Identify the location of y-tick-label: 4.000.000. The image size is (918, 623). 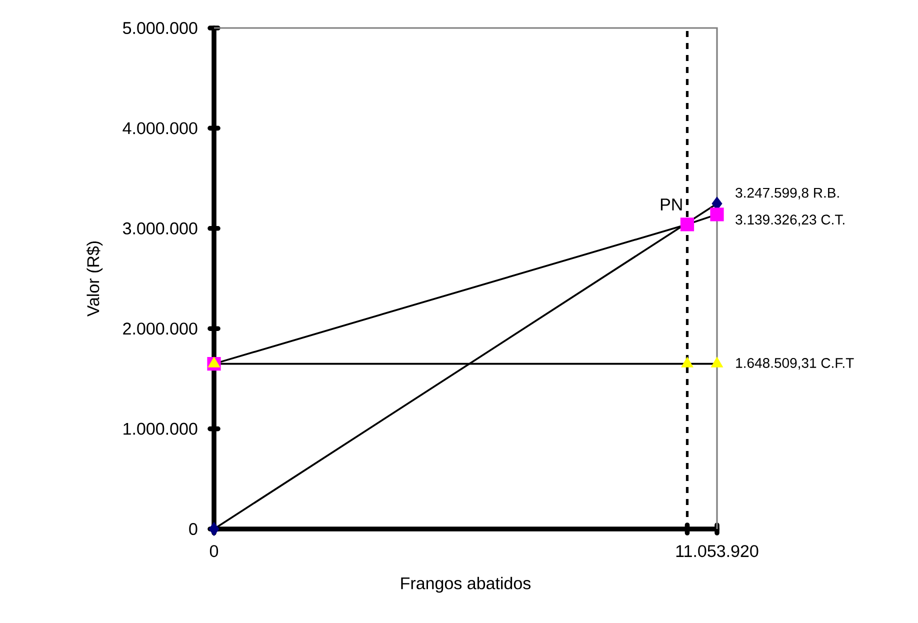
(160, 128).